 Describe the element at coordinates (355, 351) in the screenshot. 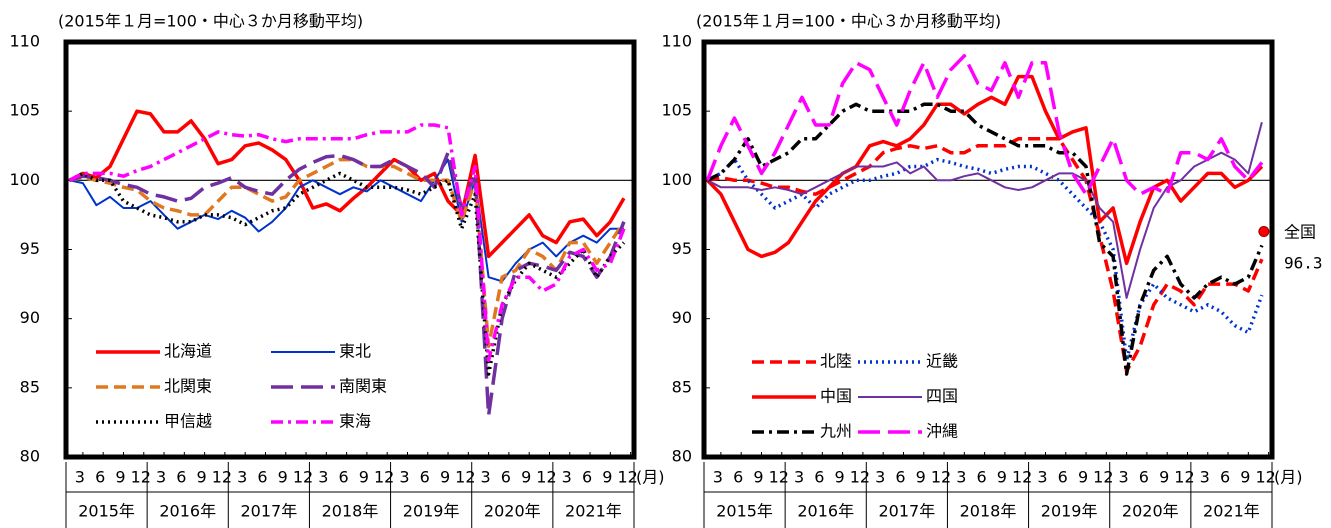

I see `legend-label: 東北` at that location.